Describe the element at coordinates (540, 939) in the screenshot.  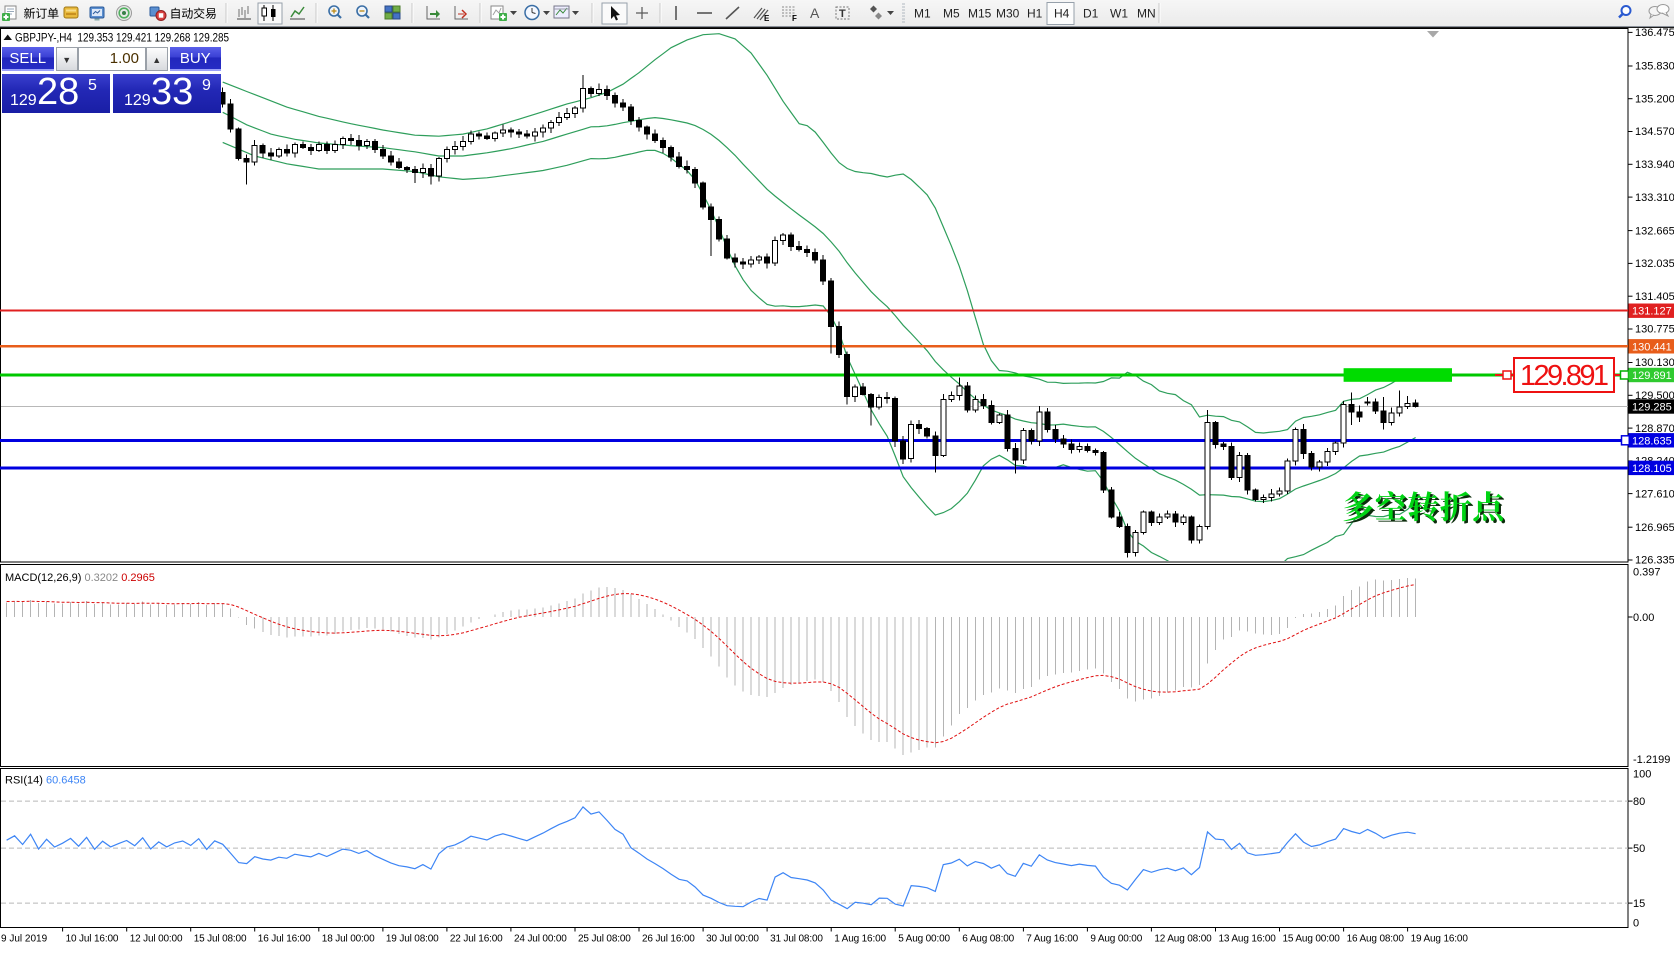
I see `svg-text: 24 Jul 00:00` at that location.